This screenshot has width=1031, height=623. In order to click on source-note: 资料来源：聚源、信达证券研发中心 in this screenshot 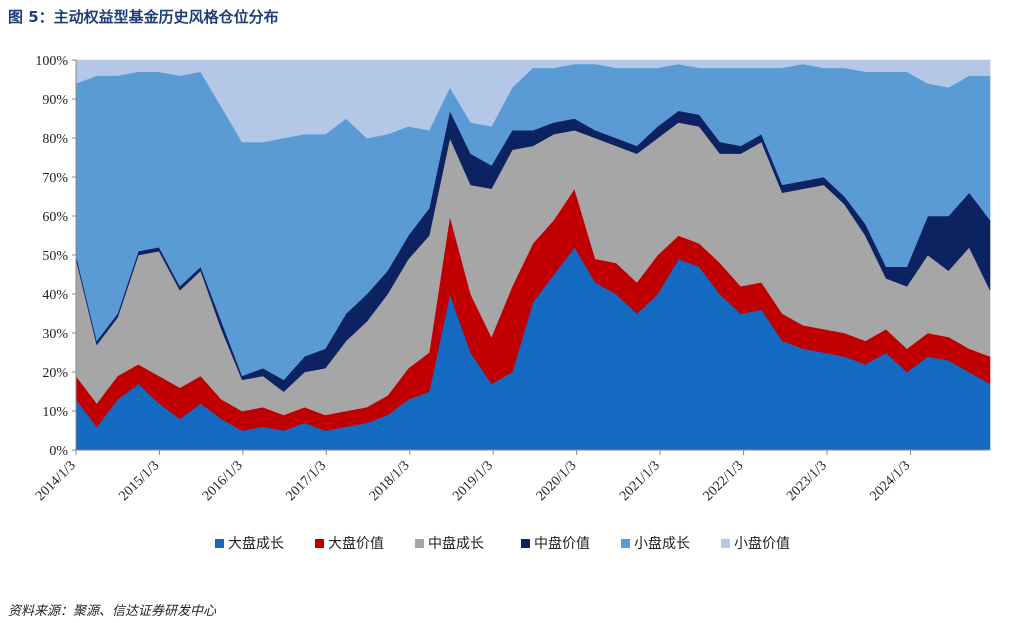, I will do `click(112, 611)`.